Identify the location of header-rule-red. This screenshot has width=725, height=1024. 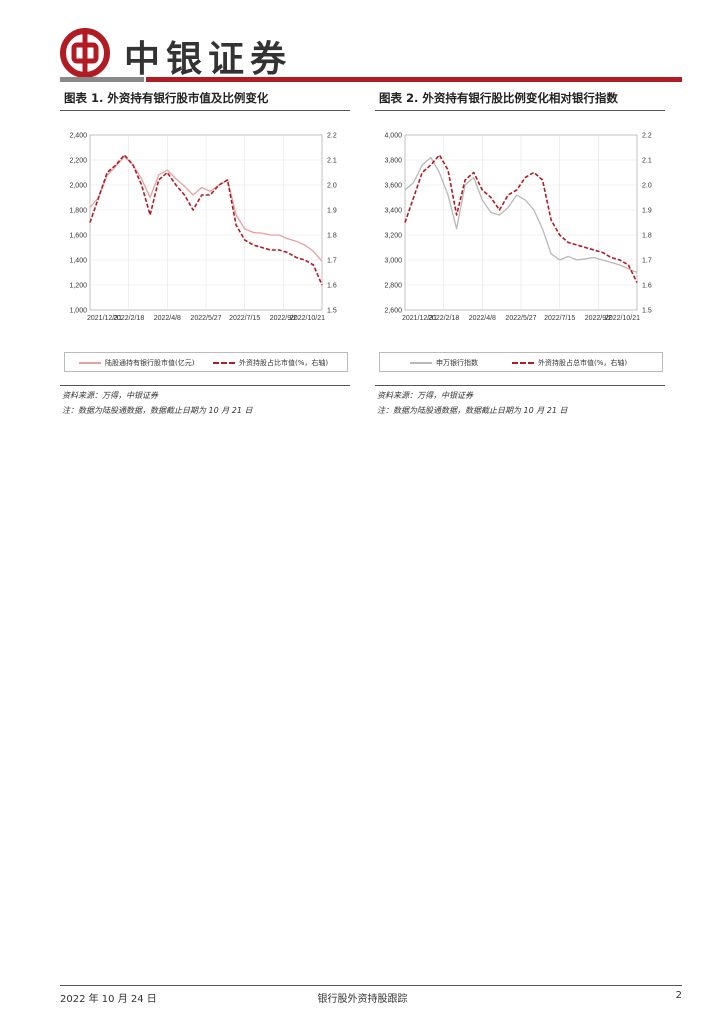
(414, 79).